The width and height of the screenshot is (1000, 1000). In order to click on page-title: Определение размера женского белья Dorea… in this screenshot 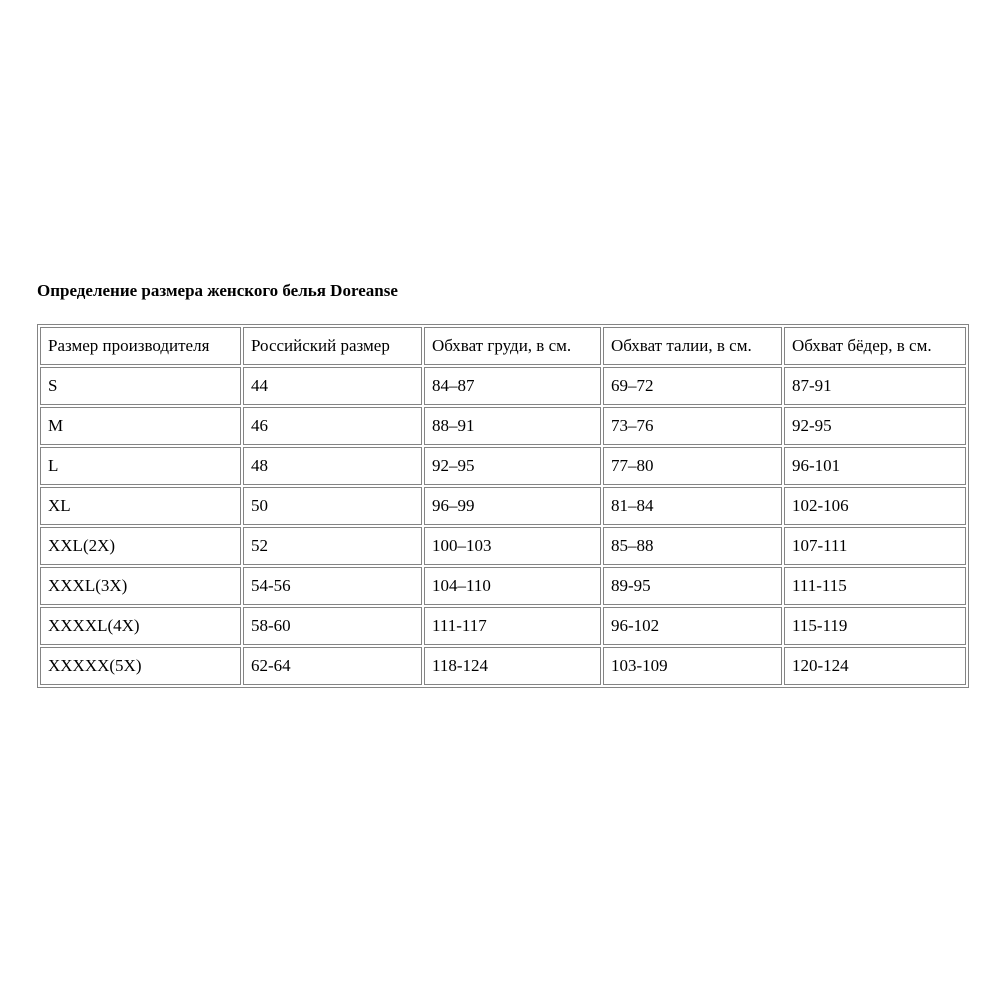, I will do `click(217, 290)`.